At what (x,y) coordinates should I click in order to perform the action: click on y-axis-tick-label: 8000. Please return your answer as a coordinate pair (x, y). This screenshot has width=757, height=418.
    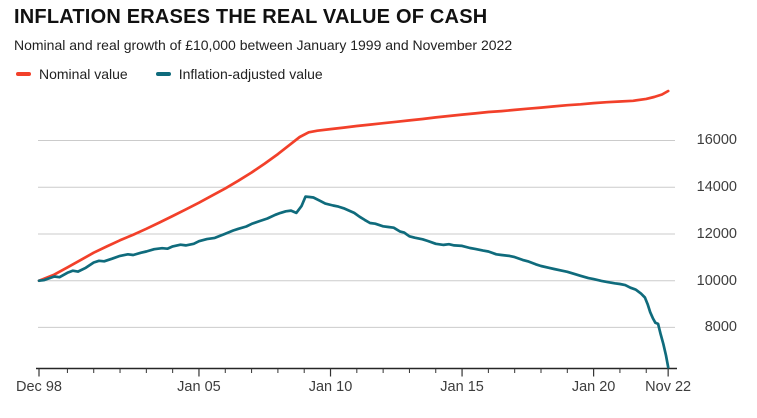
    Looking at the image, I should click on (720, 327).